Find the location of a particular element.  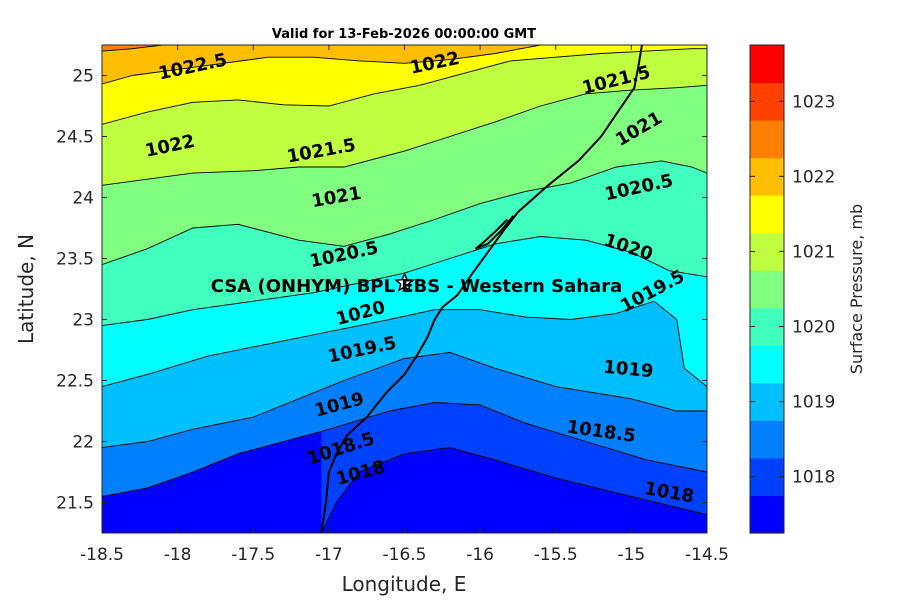

y-tick-label: 25 is located at coordinates (83, 77).